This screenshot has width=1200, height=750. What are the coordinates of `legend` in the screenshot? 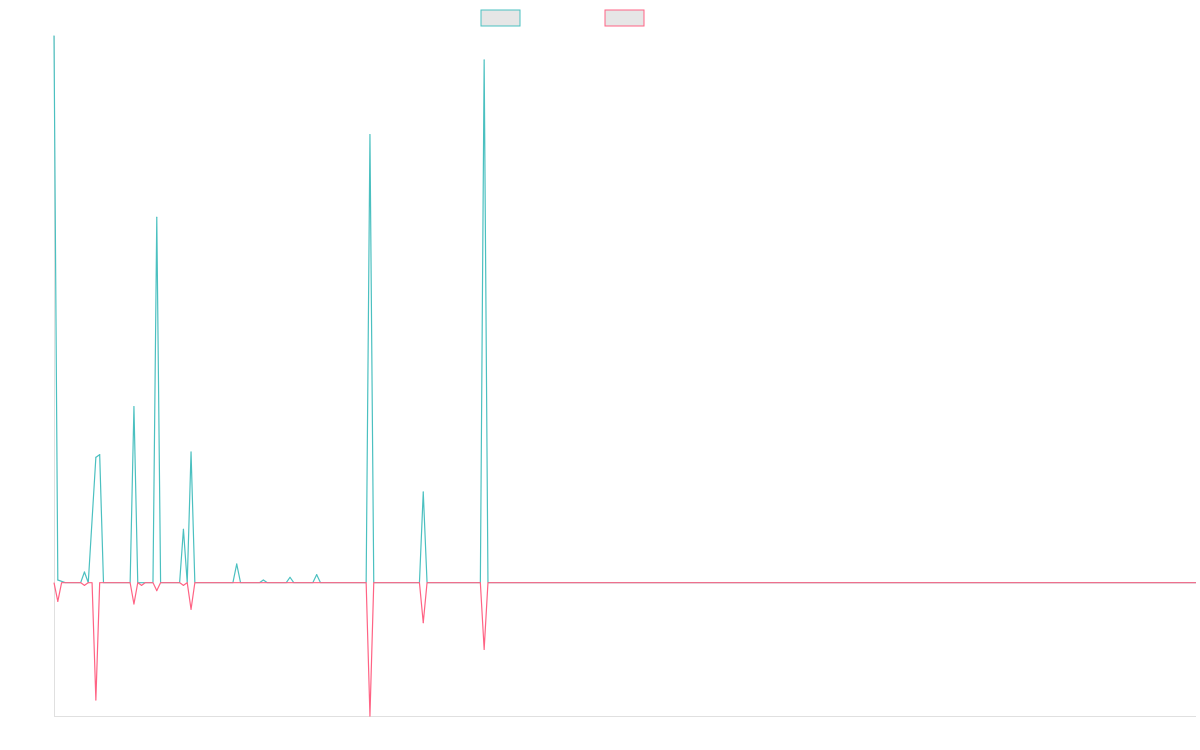 It's located at (562, 18).